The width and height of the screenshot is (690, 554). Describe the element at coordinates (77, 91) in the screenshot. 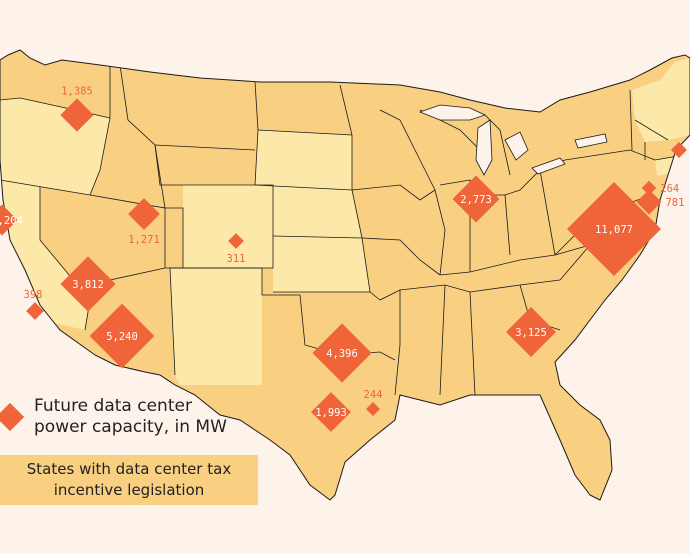

I see `marker-label-wa: 1,385` at that location.